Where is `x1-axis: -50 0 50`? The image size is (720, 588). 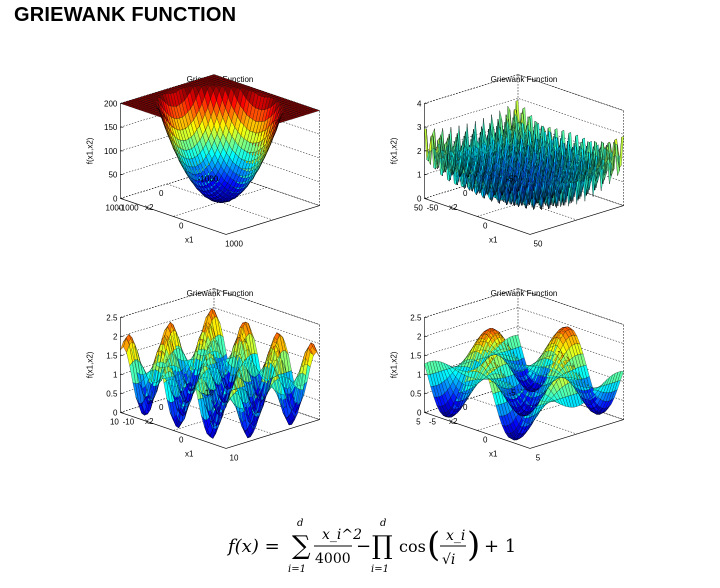 x1-axis: -50 0 50 is located at coordinates (485, 225).